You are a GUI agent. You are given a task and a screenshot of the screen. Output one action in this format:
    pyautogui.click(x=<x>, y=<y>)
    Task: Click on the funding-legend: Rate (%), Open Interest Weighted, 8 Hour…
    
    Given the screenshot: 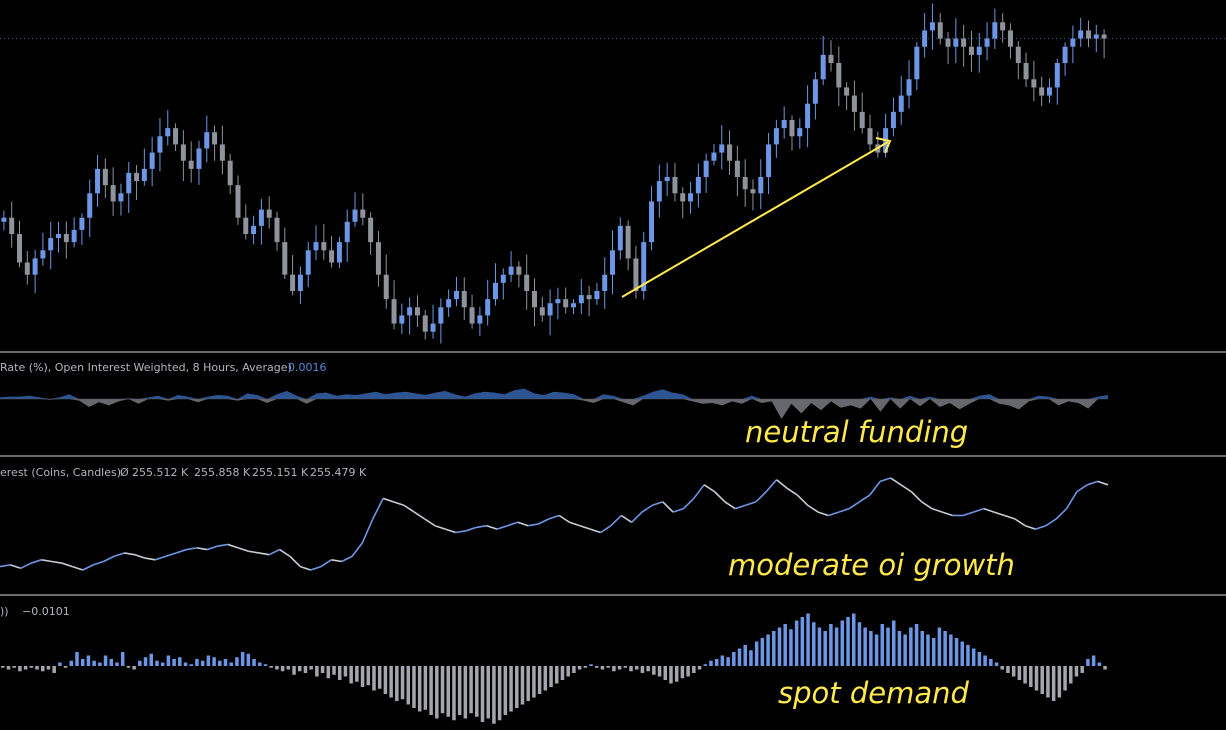 What is the action you would take?
    pyautogui.click(x=146, y=367)
    